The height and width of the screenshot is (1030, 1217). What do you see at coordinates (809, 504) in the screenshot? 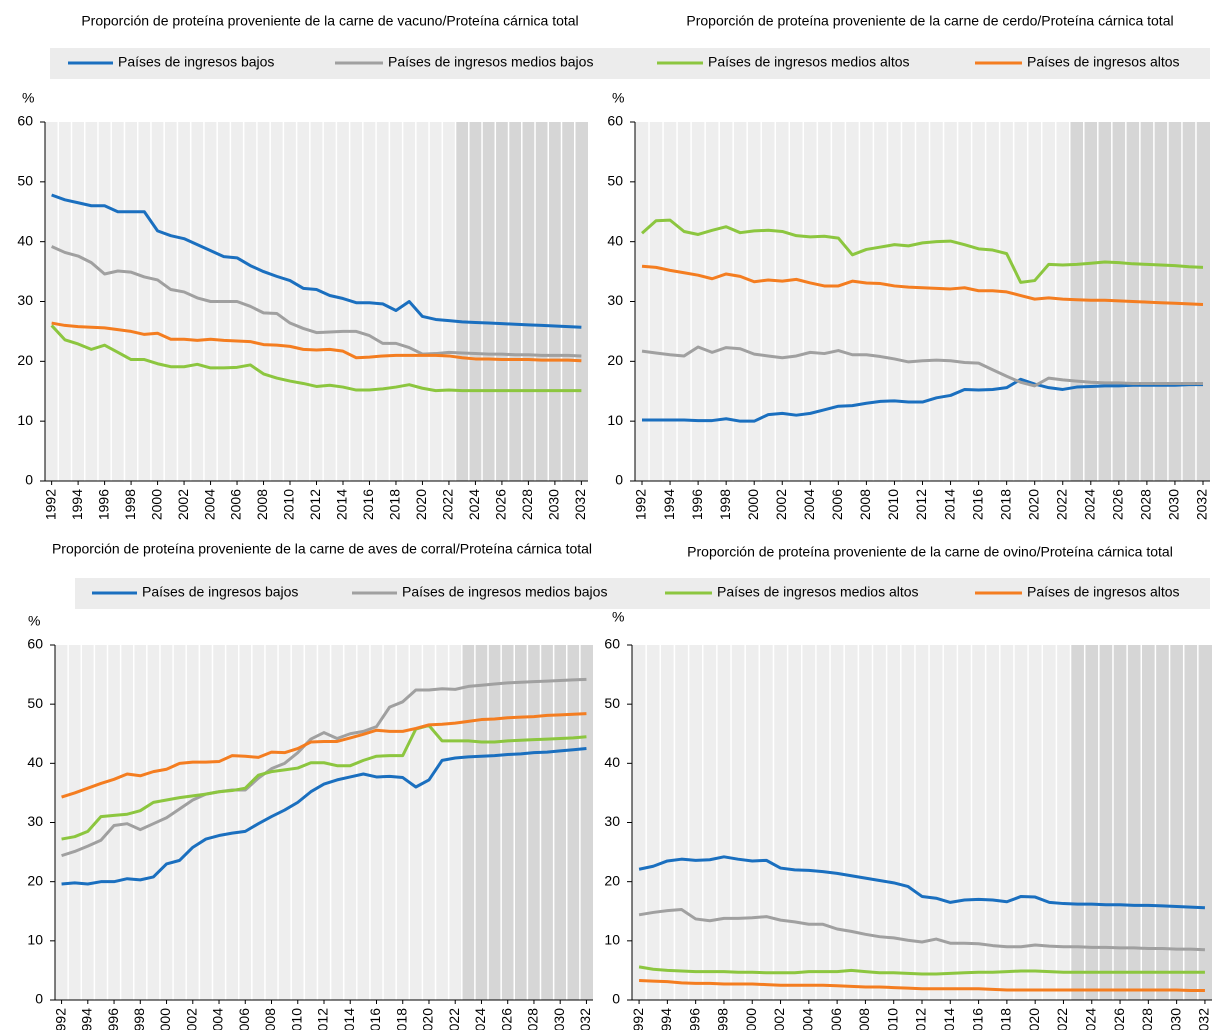
I see `x-tick-label: 2004` at bounding box center [809, 504].